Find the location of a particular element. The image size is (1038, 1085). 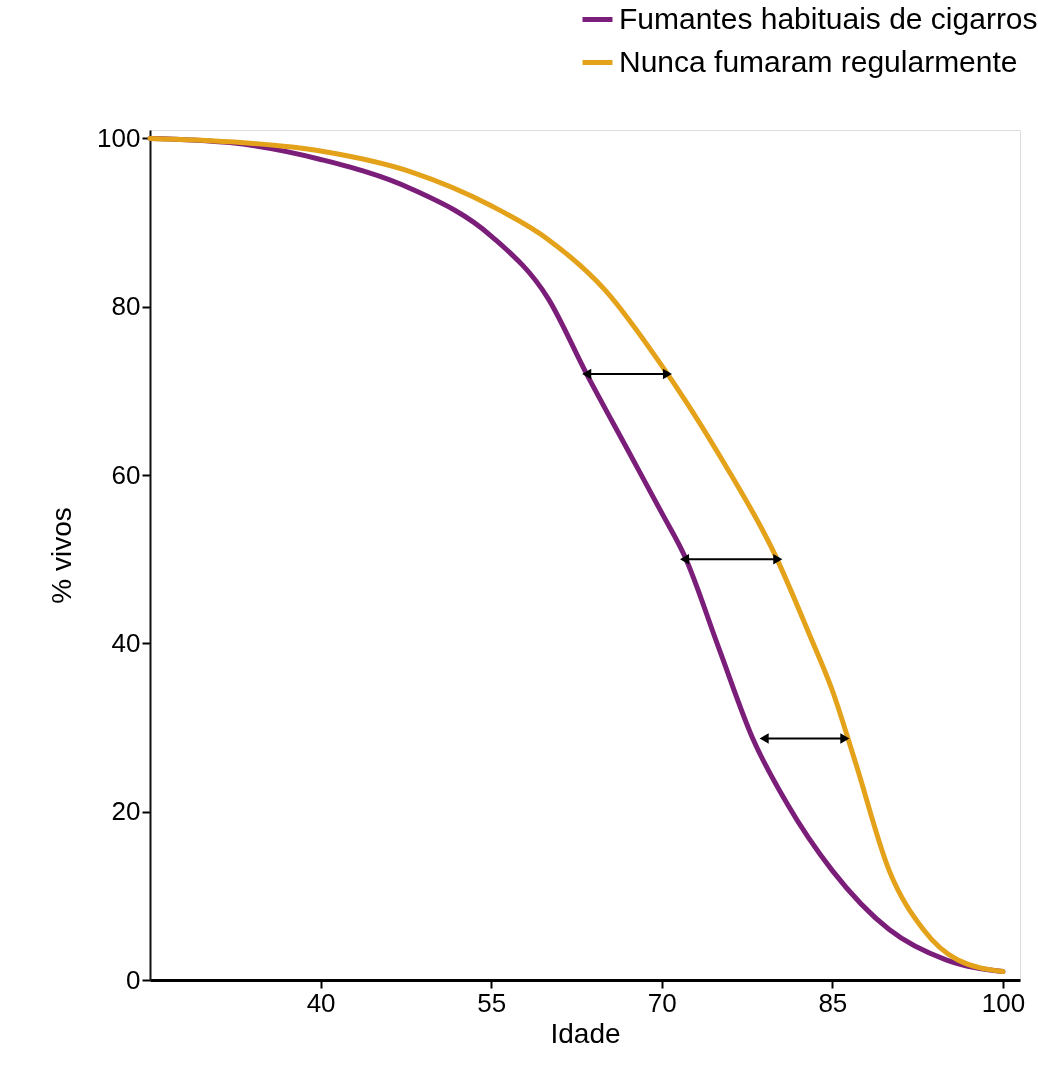

legend-label: Fumantes habituais de cigarros is located at coordinates (828, 18).